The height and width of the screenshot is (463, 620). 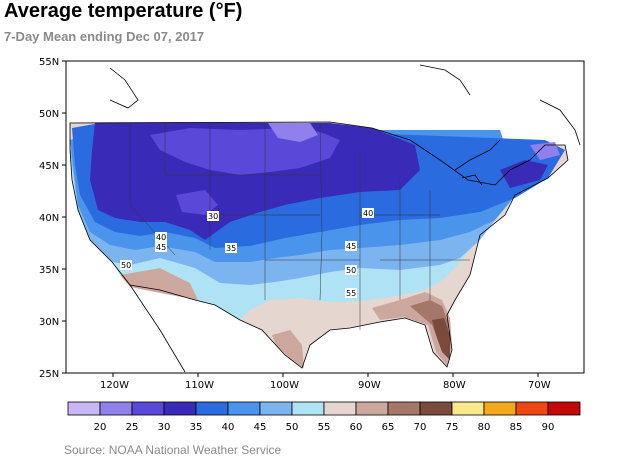 I want to click on legend-labels: 20 25 30 35 40 45 50 55 60 65 70 75 80 85 90, so click(x=324, y=427).